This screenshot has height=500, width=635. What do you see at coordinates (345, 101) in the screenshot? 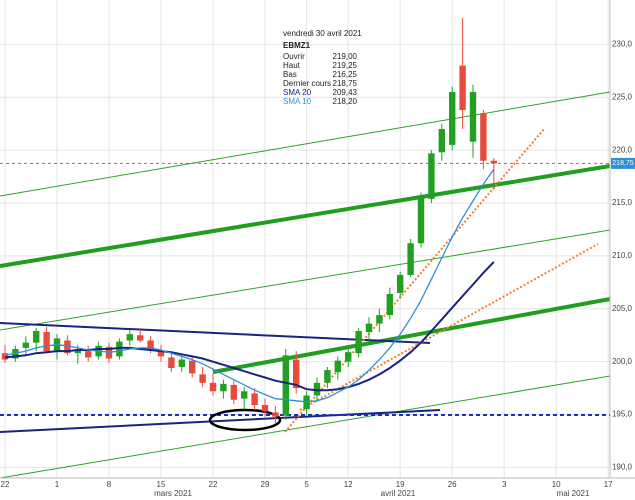
I see `tooltip-value: 218,20` at bounding box center [345, 101].